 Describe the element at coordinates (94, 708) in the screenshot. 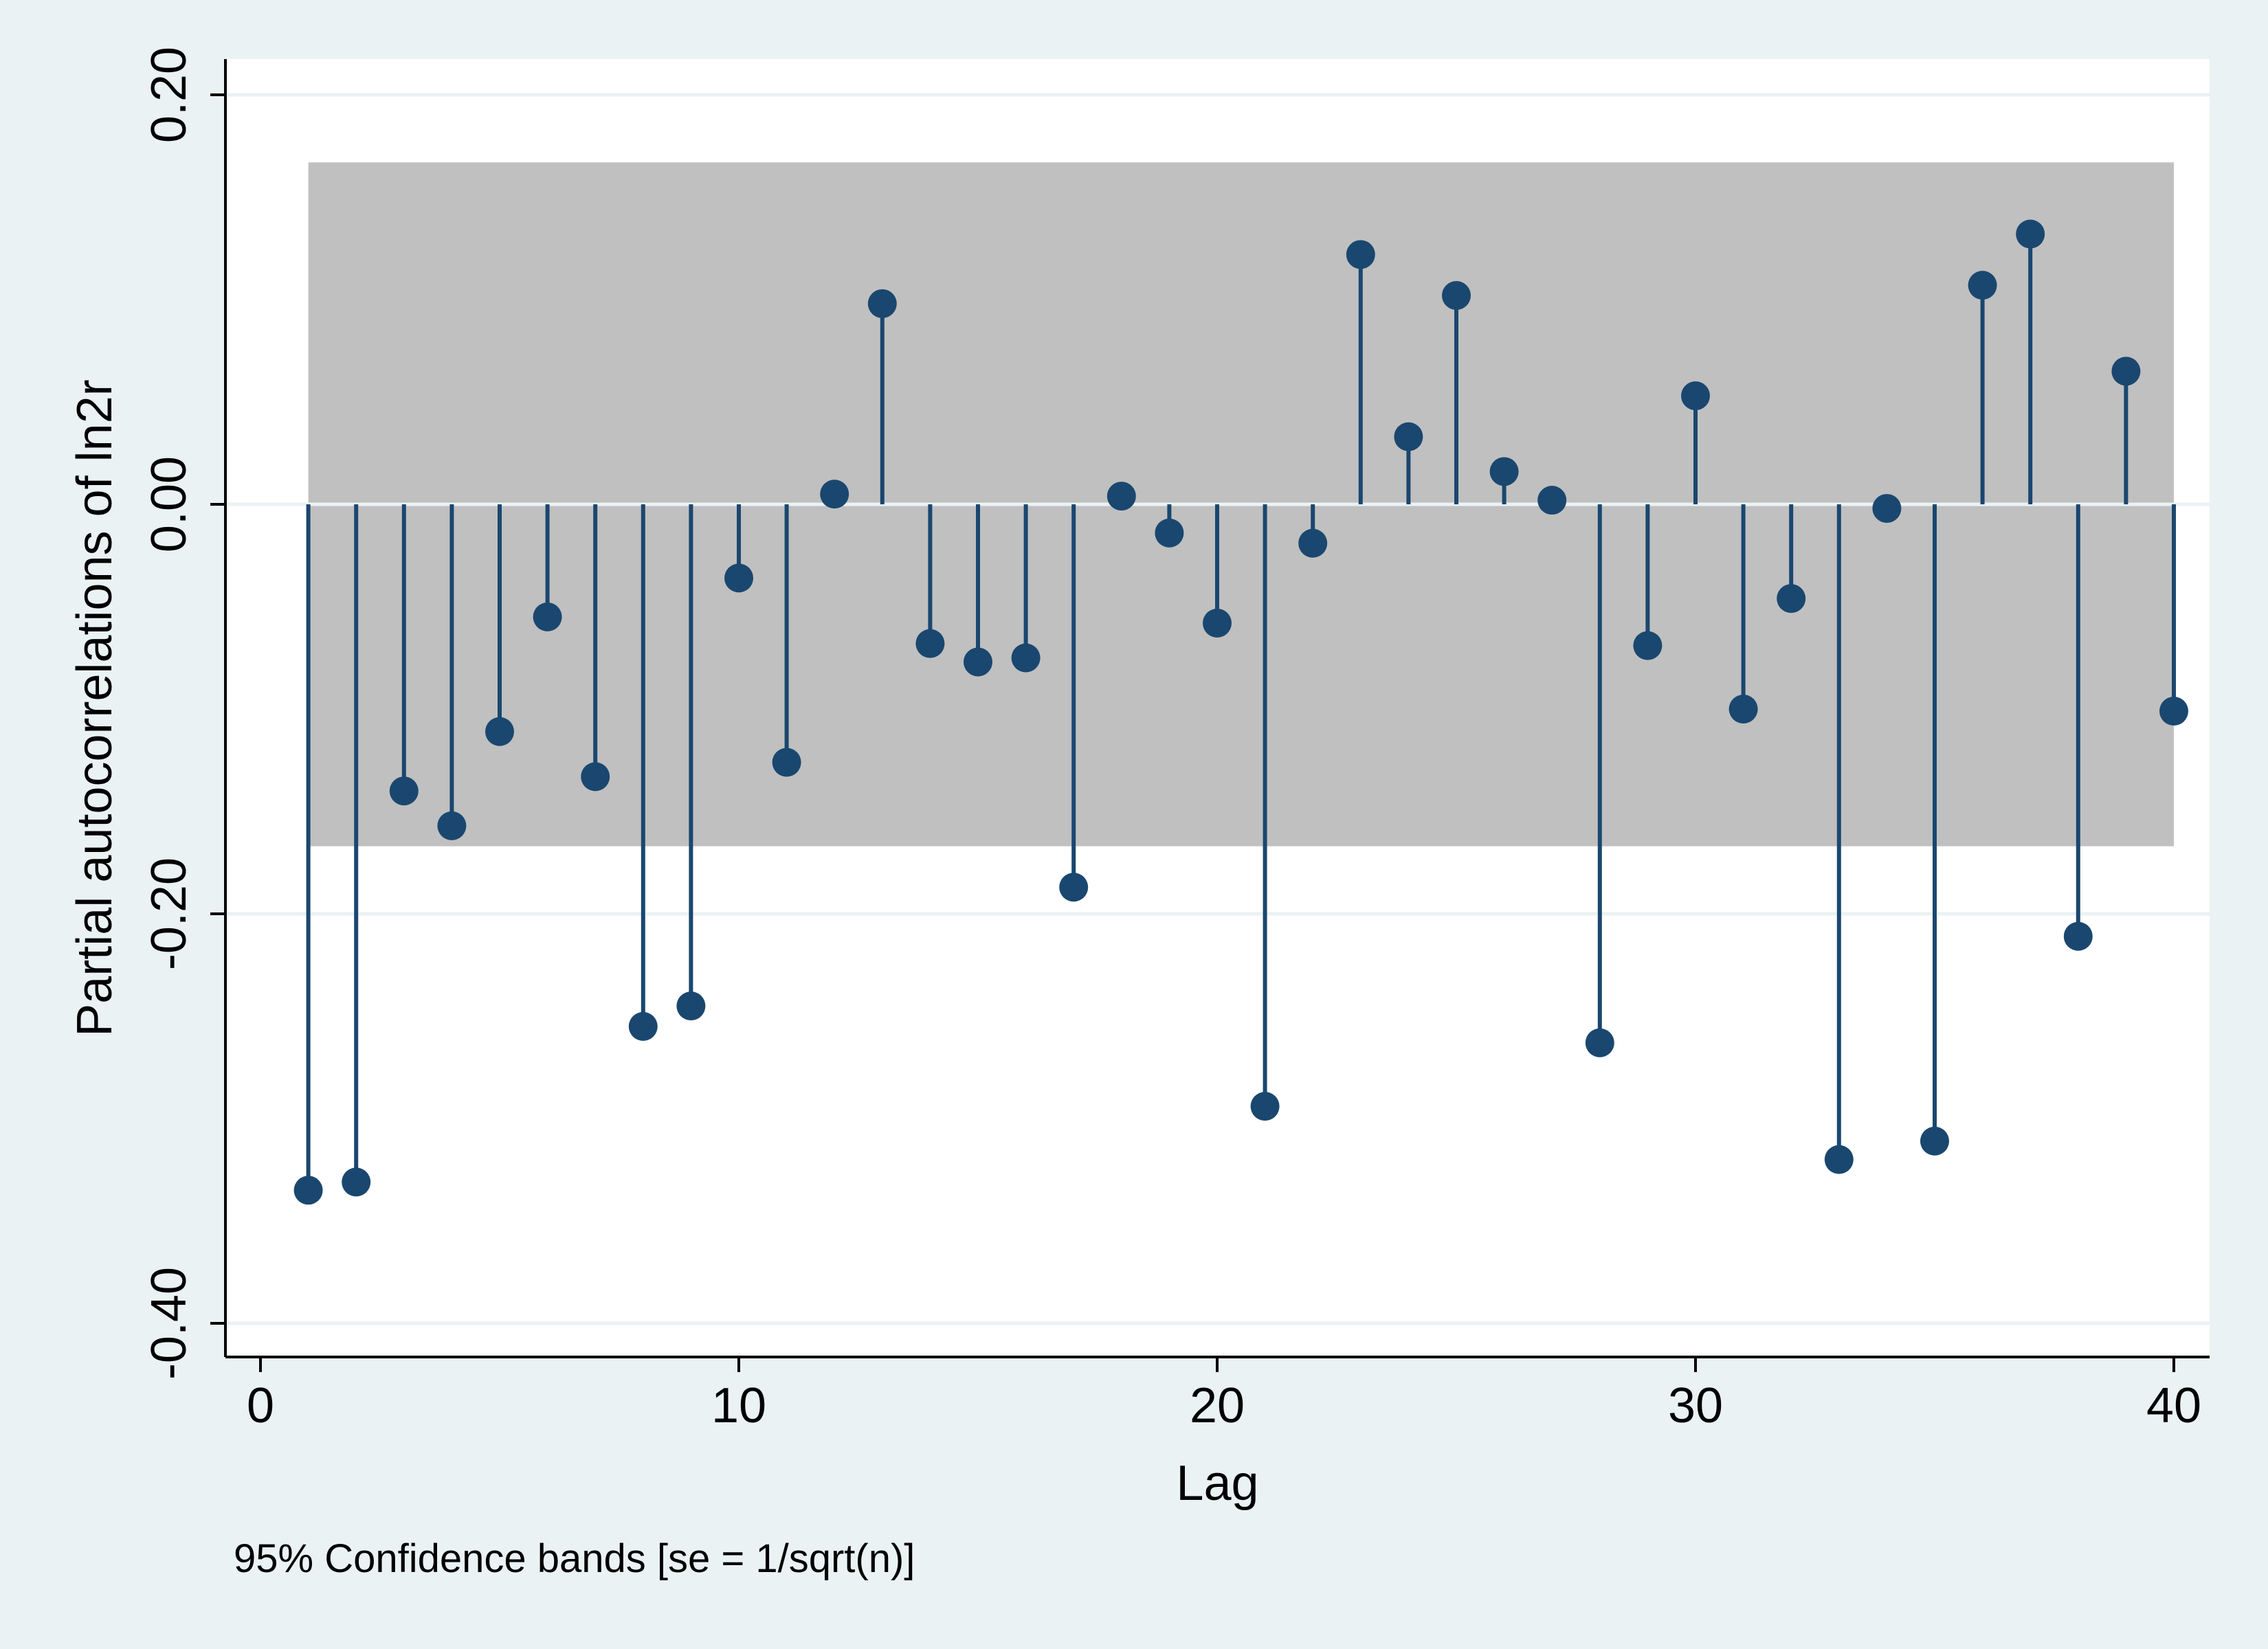

I see `y-axis-title: Partial autocorrelations of ln2r` at that location.